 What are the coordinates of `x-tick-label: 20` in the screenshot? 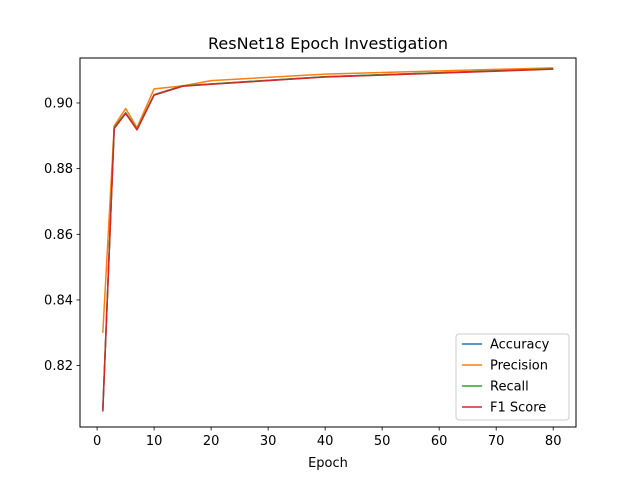 It's located at (211, 441).